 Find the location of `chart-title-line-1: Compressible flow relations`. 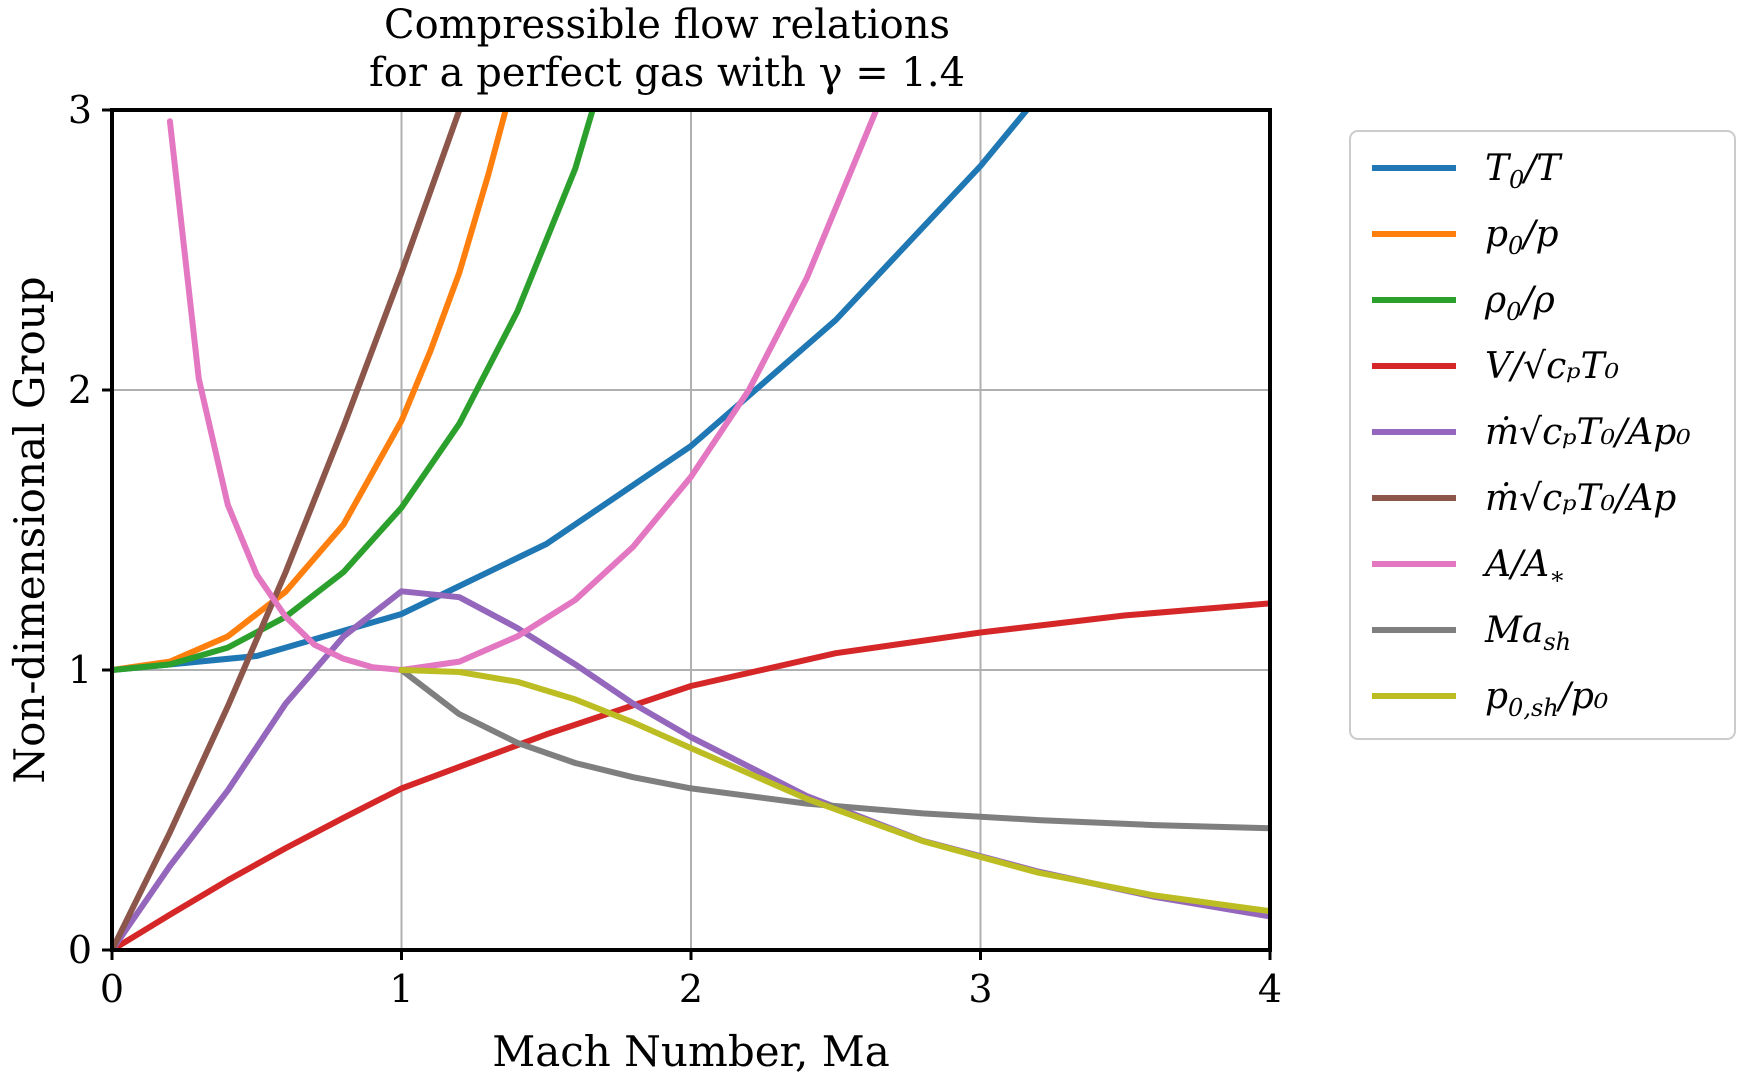

chart-title-line-1: Compressible flow relations is located at coordinates (667, 25).